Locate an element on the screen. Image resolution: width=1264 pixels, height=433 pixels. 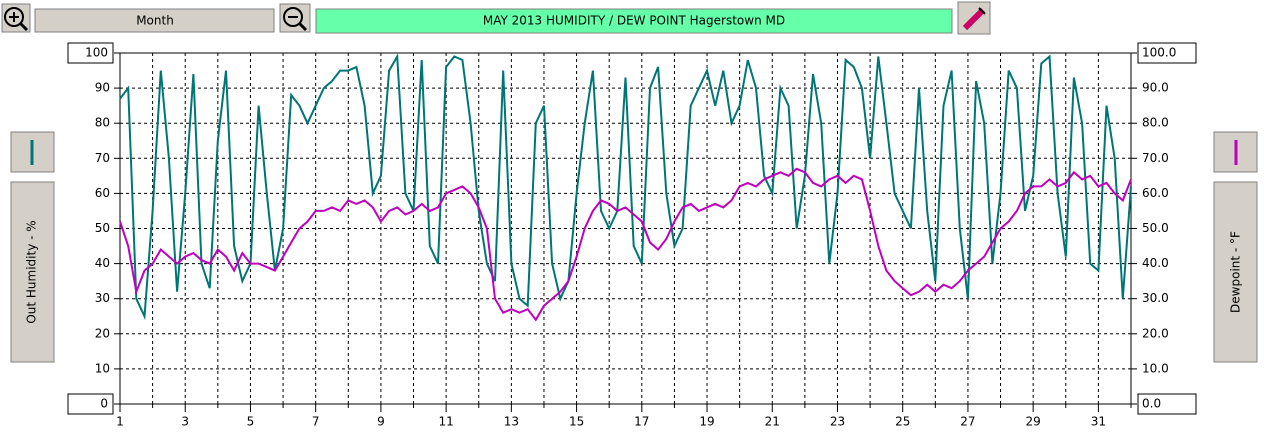
x-tick-label: 9 is located at coordinates (381, 422).